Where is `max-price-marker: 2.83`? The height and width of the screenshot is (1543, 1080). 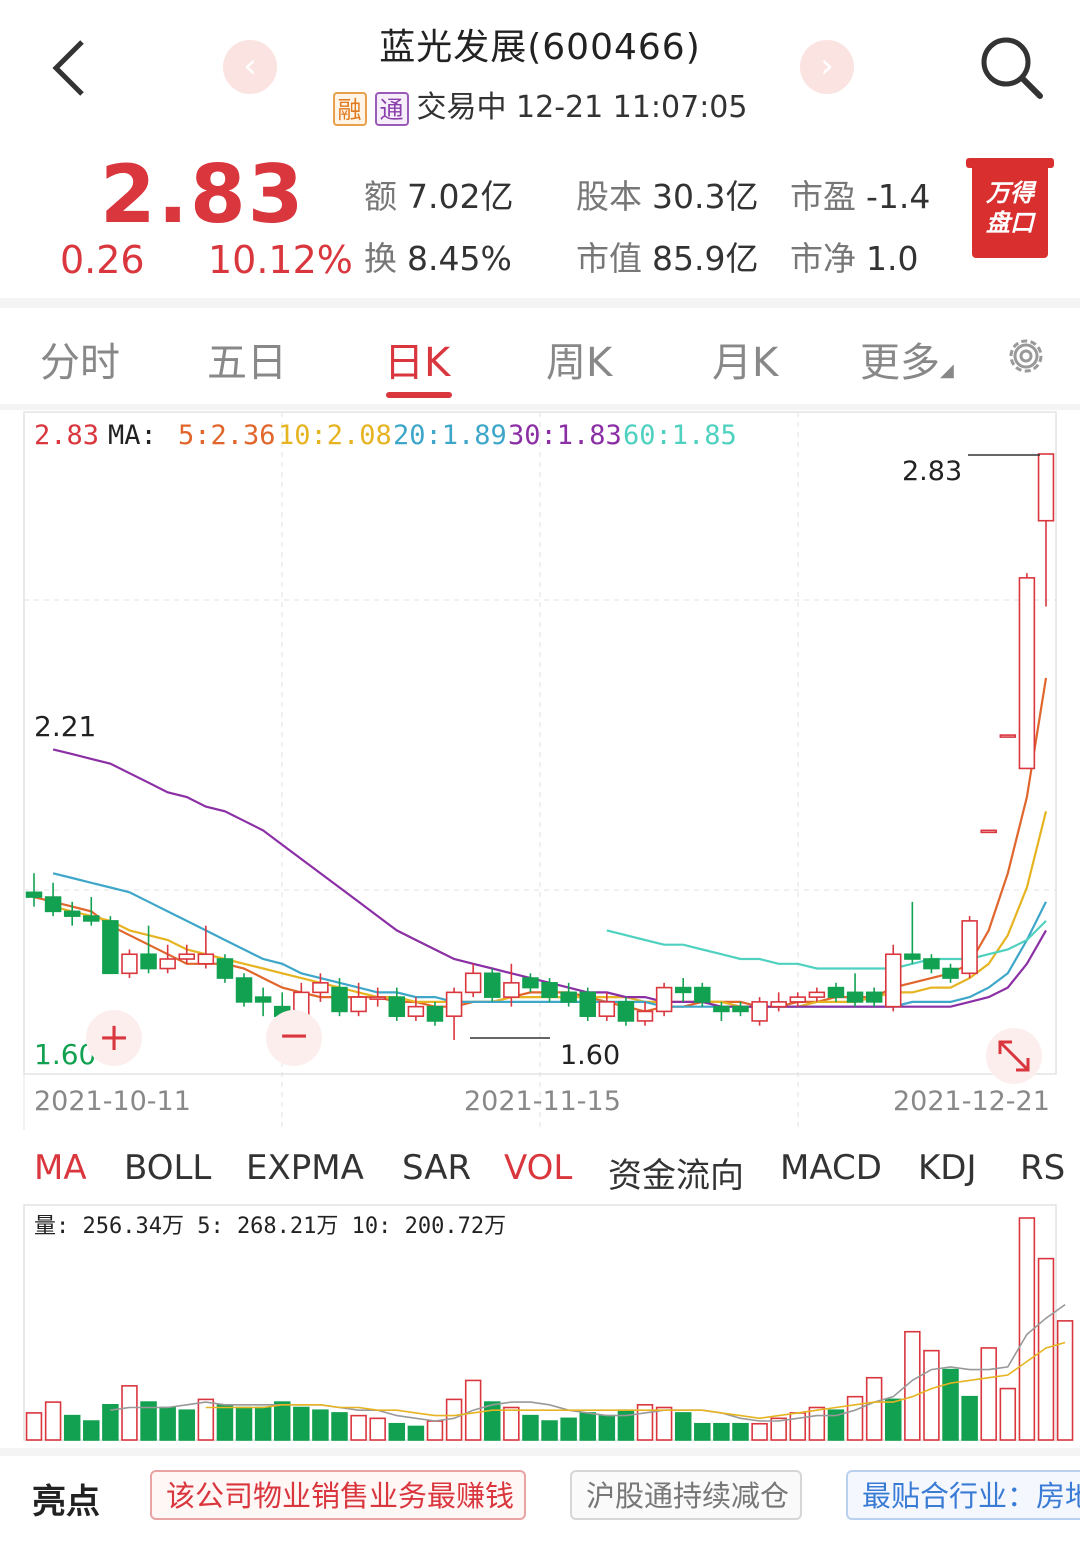 max-price-marker: 2.83 is located at coordinates (932, 471).